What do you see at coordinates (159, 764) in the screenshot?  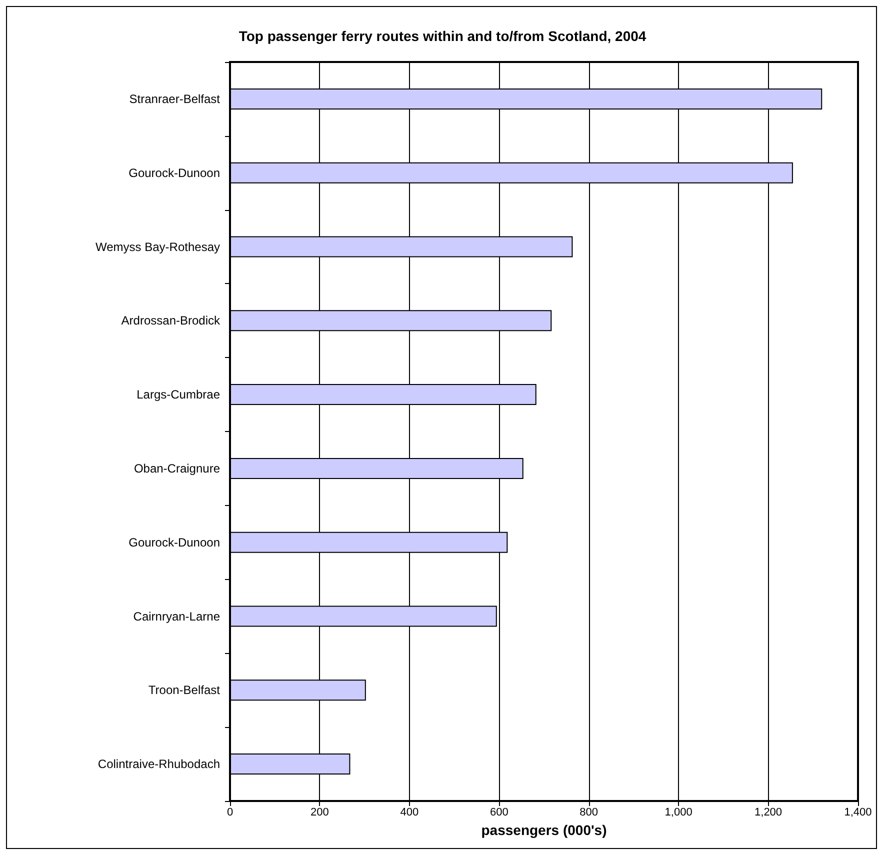 I see `y-tick-label: Colintraive-Rhubodach` at bounding box center [159, 764].